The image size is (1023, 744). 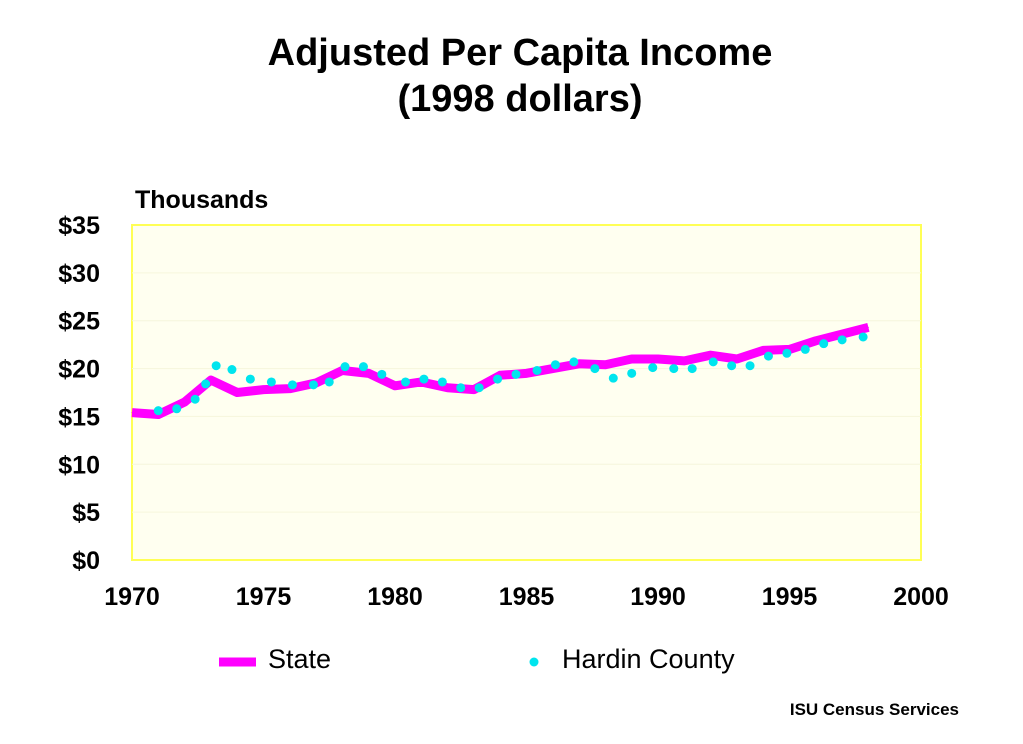 I want to click on x-tick-label: 1995, so click(x=790, y=597).